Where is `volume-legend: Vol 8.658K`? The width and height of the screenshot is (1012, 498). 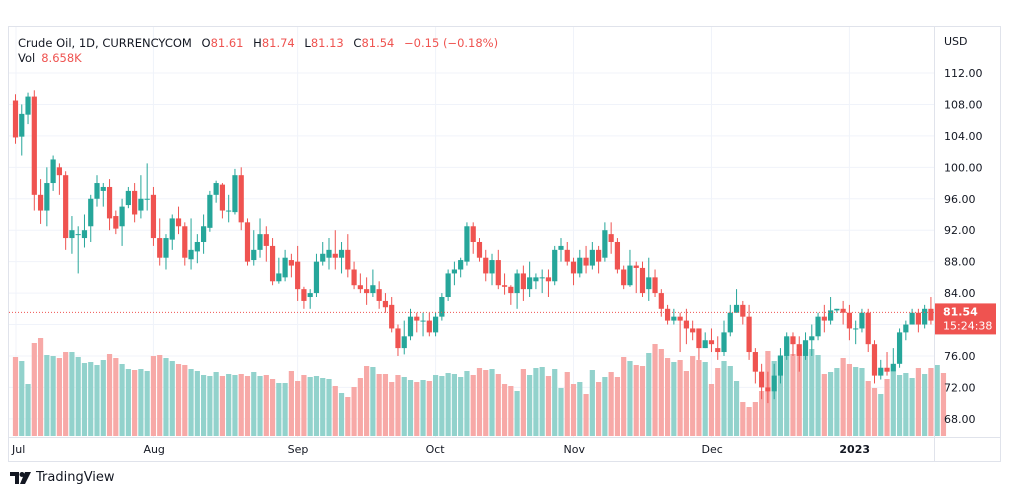
volume-legend: Vol 8.658K is located at coordinates (50, 58).